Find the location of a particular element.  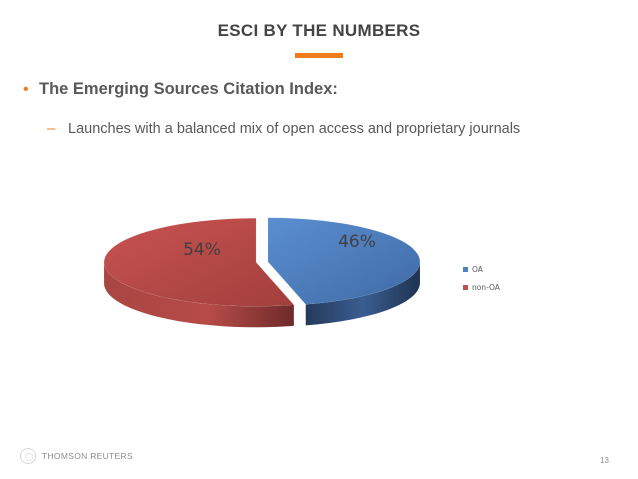

page-number: 13 is located at coordinates (604, 460).